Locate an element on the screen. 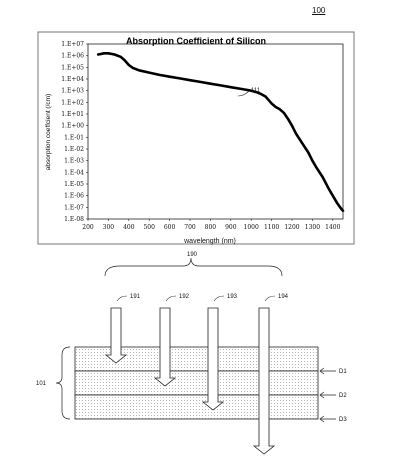 The width and height of the screenshot is (408, 471). y-tick-label: 1.E+05 is located at coordinates (72, 67).